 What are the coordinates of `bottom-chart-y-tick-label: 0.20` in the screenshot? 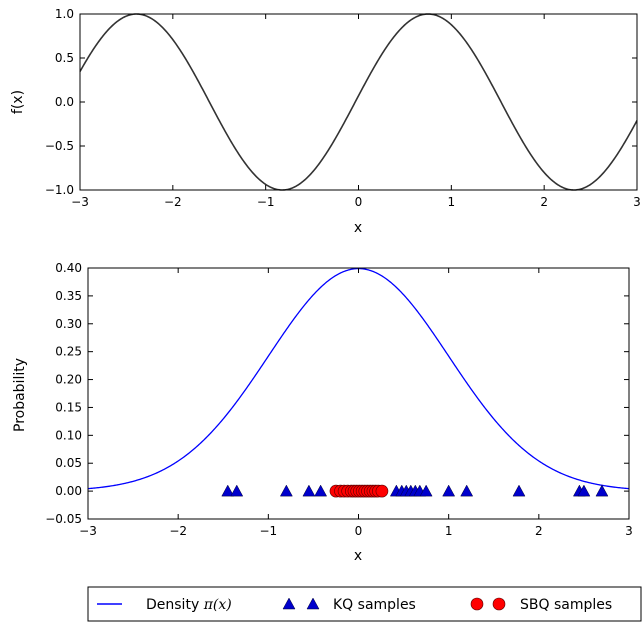 It's located at (68, 380).